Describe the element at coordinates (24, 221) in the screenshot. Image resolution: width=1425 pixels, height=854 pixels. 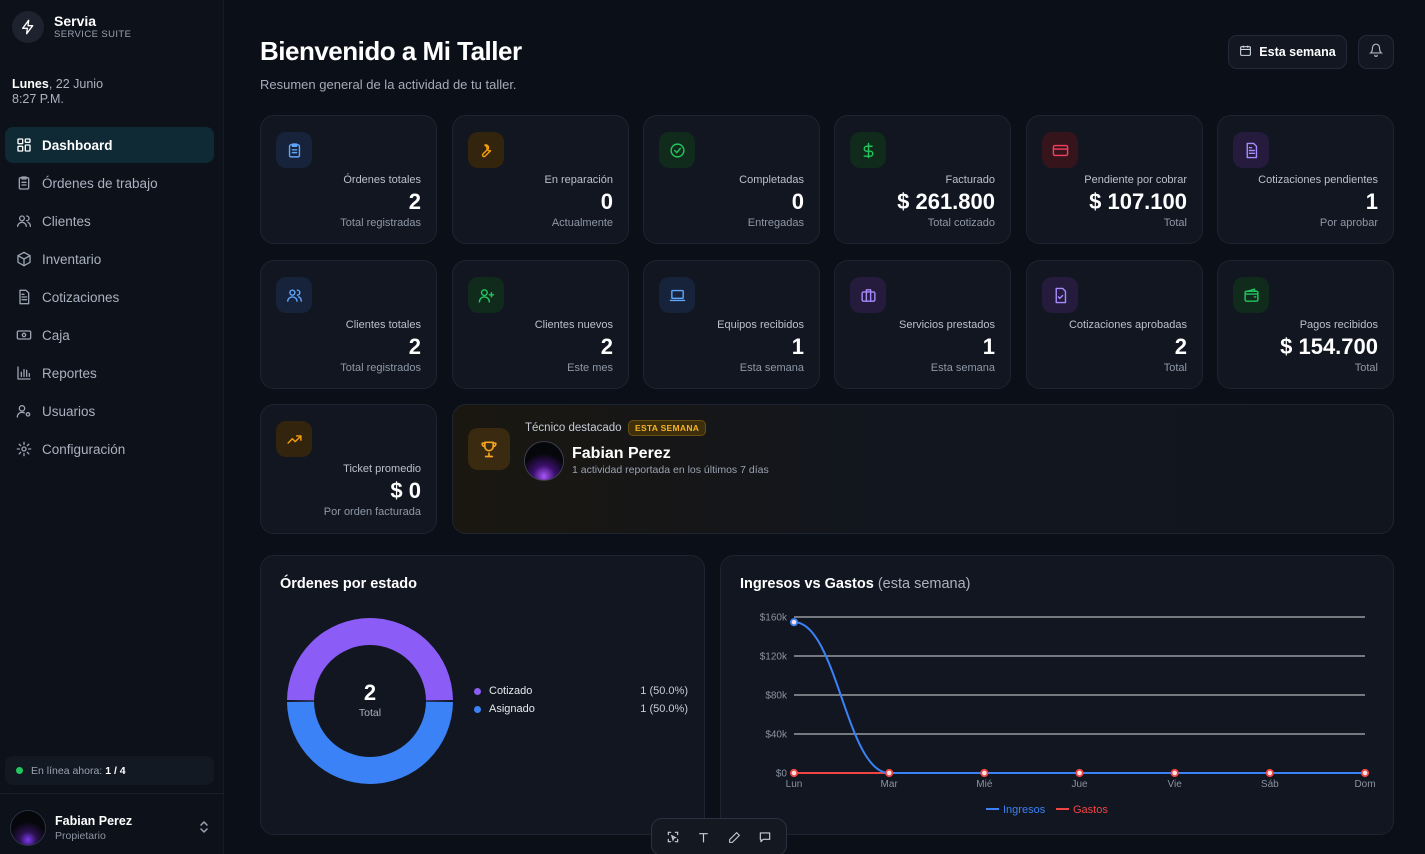
I see `users-icon` at that location.